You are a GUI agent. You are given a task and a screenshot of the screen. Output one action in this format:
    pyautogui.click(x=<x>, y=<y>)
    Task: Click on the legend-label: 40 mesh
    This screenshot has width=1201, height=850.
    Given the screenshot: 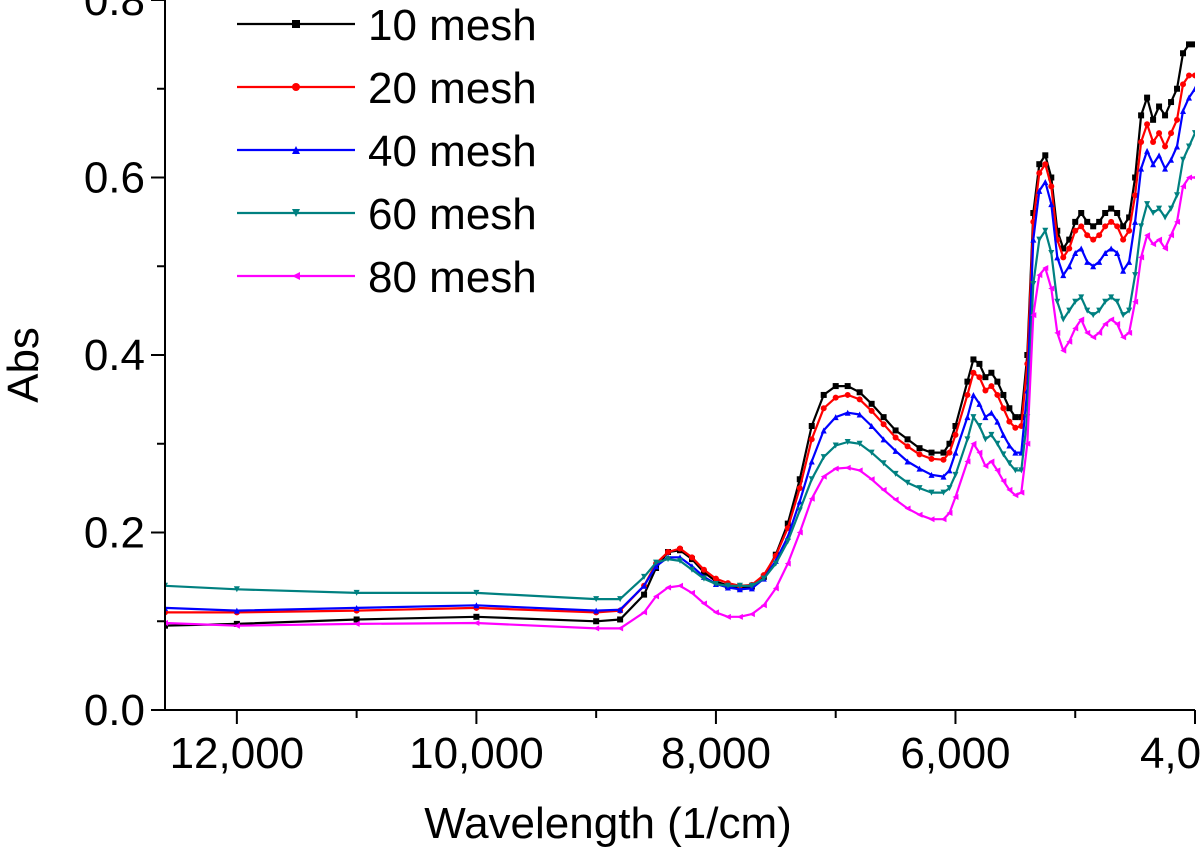 What is the action you would take?
    pyautogui.click(x=452, y=151)
    